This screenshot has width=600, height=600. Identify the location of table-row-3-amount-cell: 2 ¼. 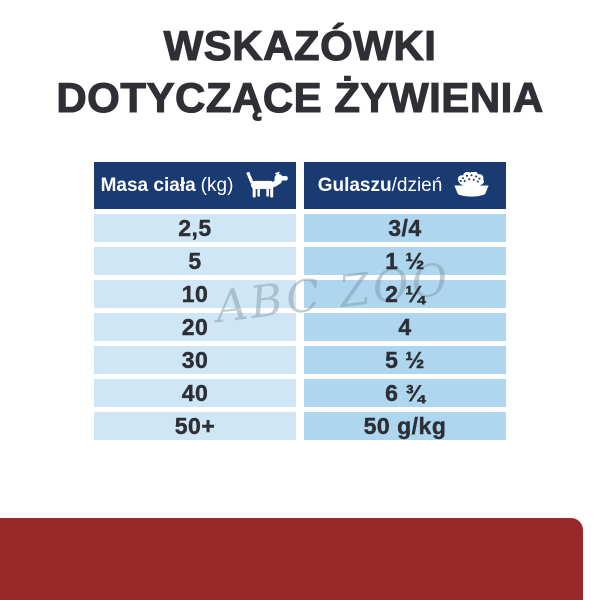
(405, 294).